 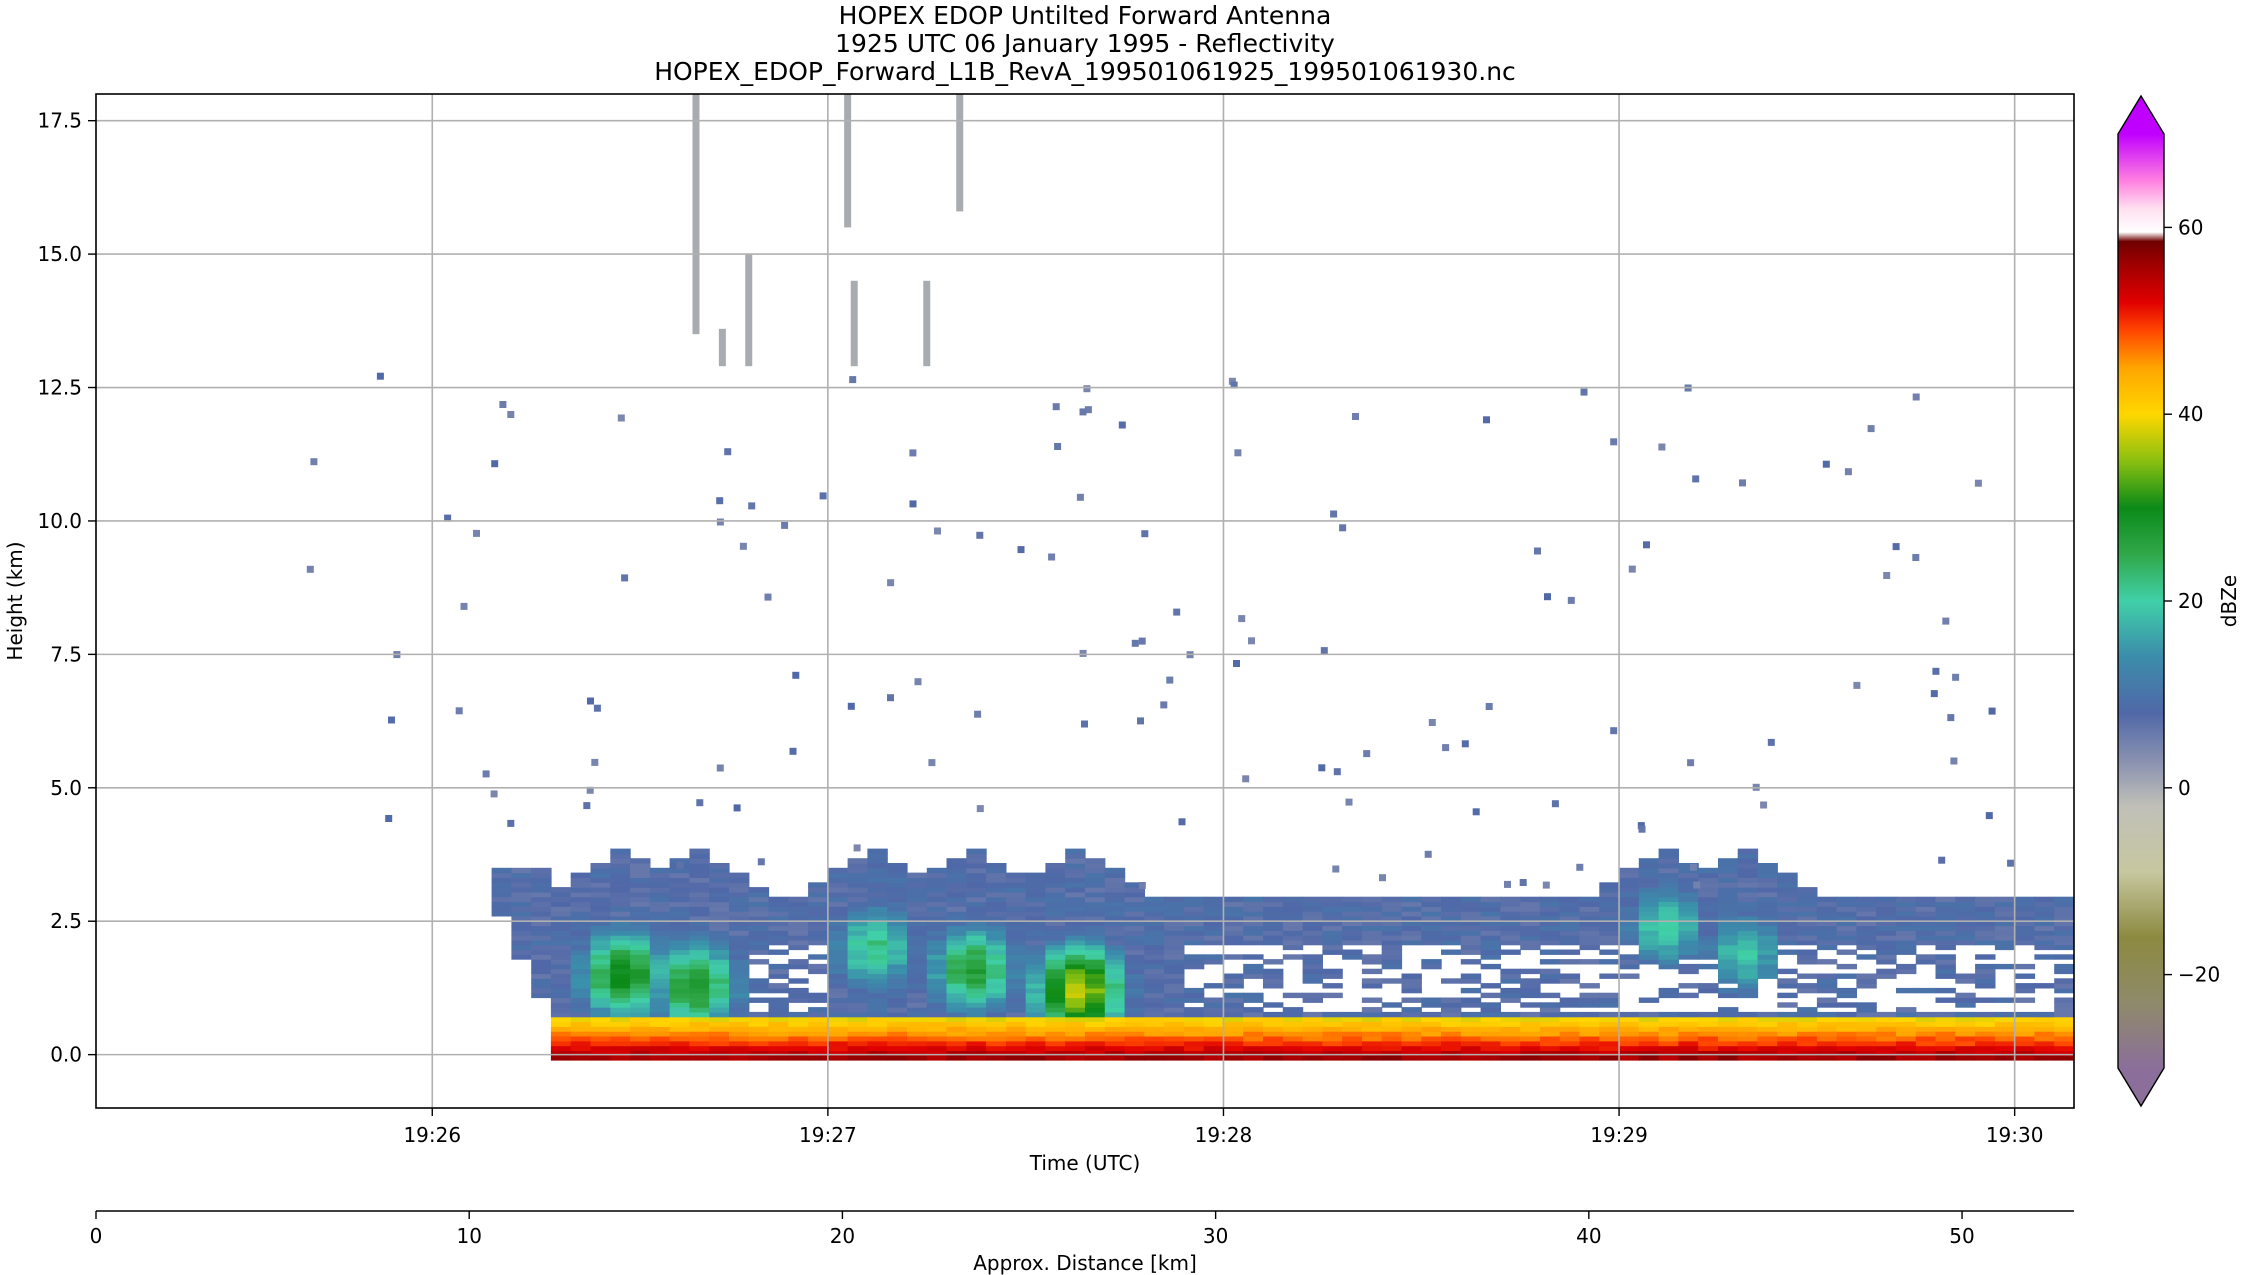 I want to click on missing-data-column, so click(x=848, y=161).